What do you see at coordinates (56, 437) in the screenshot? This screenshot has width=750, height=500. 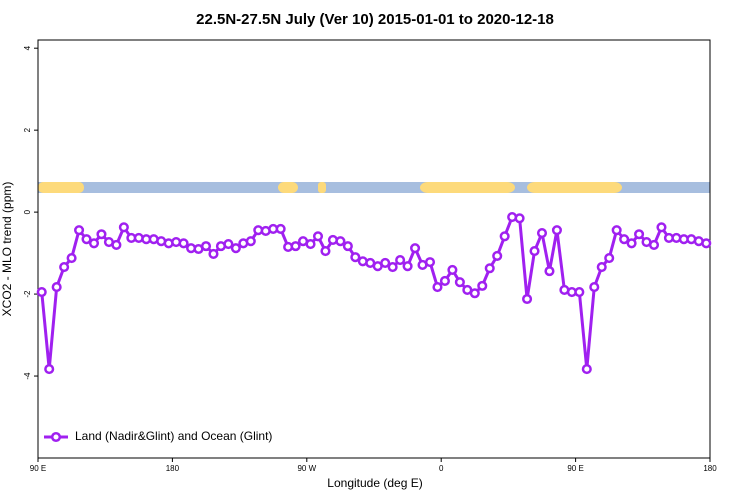 I see `legend-marker` at bounding box center [56, 437].